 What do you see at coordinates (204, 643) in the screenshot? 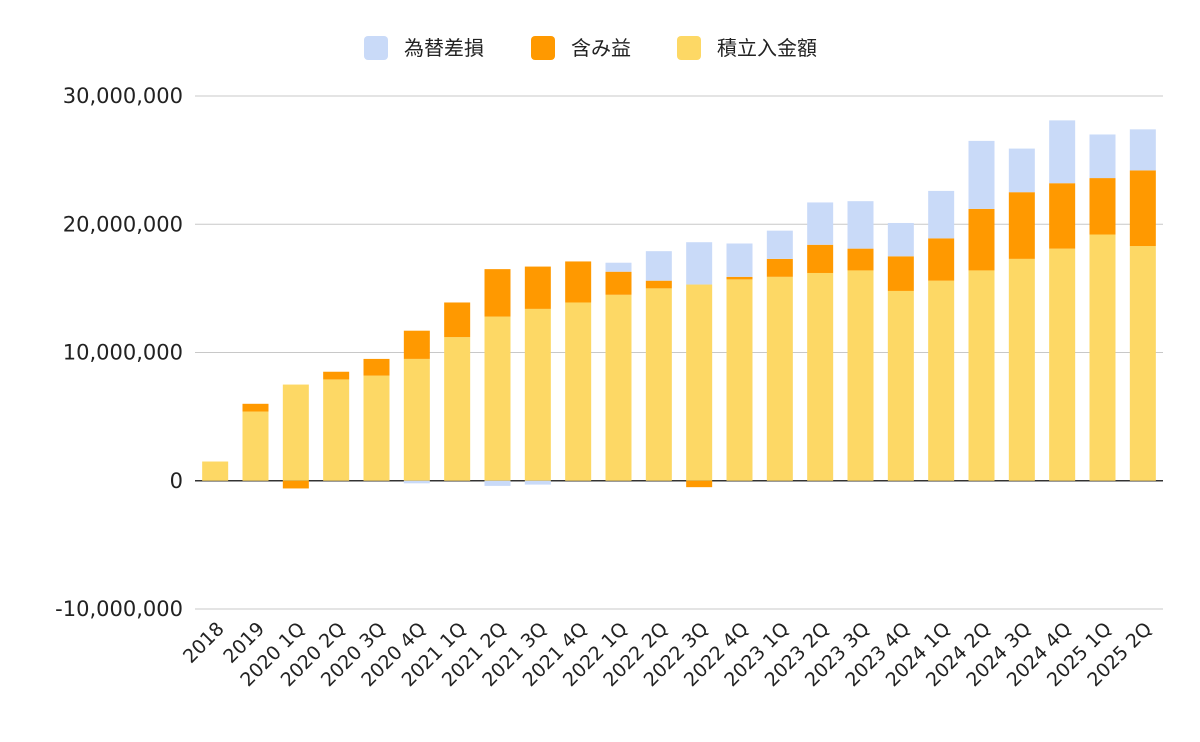
I see `x-tick-label: 2018` at bounding box center [204, 643].